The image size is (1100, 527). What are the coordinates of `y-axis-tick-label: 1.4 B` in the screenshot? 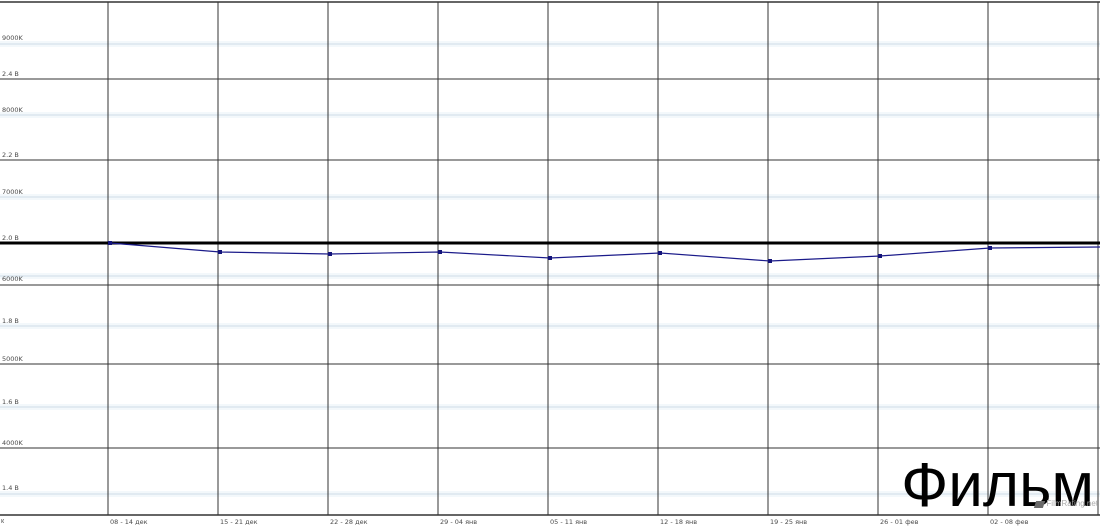 It's located at (10, 488).